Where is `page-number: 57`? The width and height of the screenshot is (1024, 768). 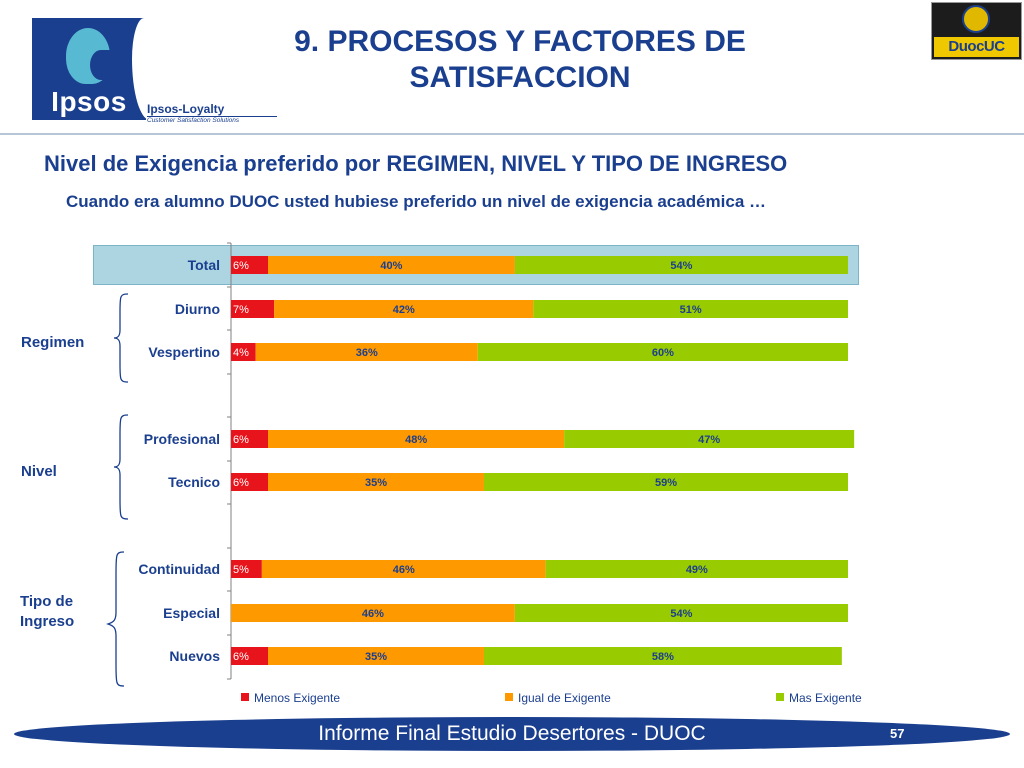
page-number: 57 is located at coordinates (897, 733).